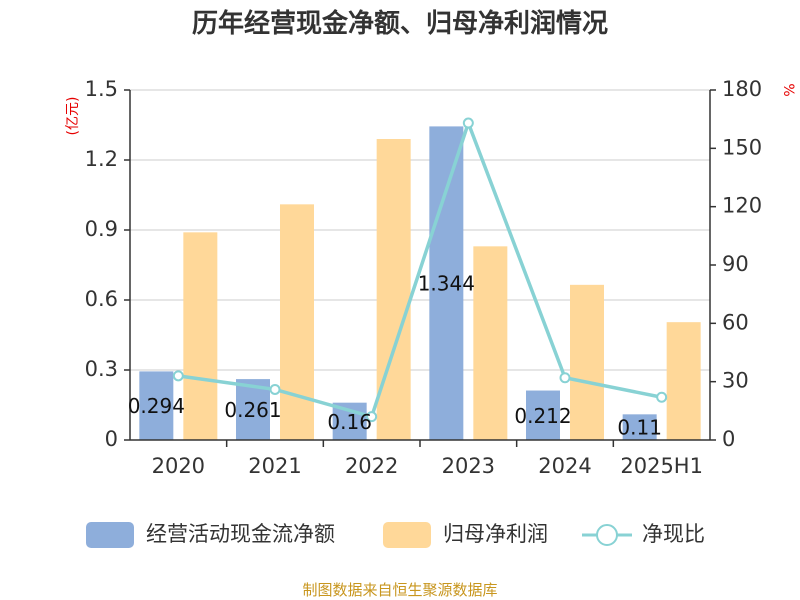 This screenshot has height=600, width=800. What do you see at coordinates (735, 322) in the screenshot?
I see `y-right-tick-label: 60` at bounding box center [735, 322].